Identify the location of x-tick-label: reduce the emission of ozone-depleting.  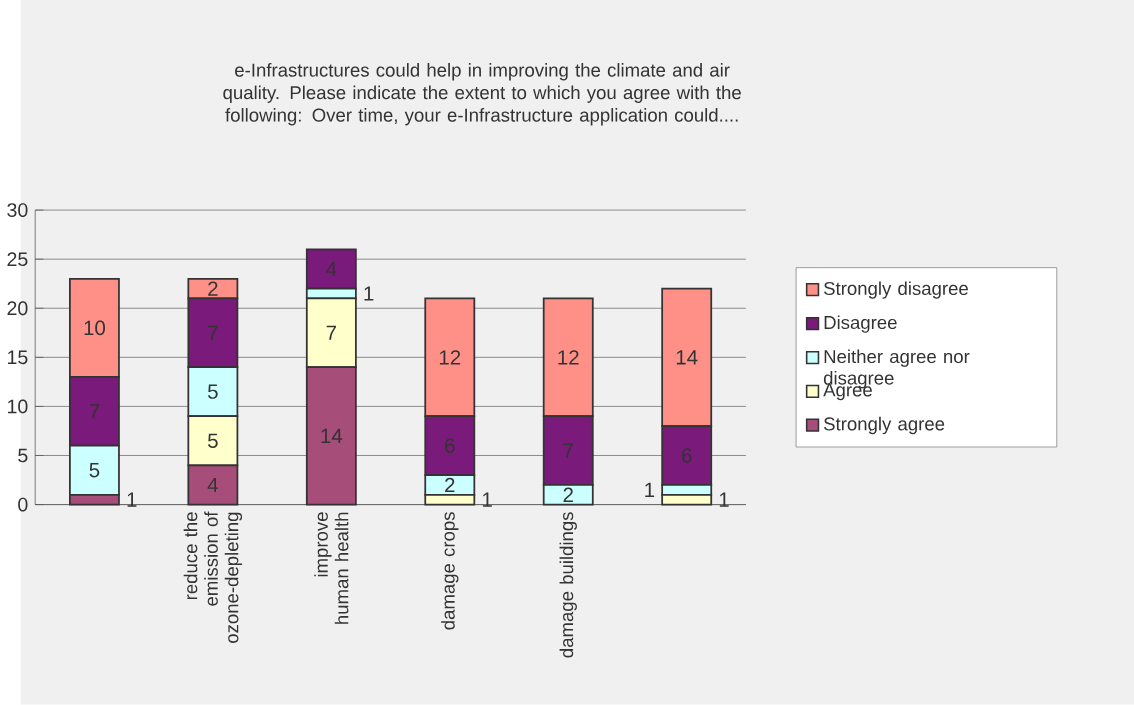
(213, 577).